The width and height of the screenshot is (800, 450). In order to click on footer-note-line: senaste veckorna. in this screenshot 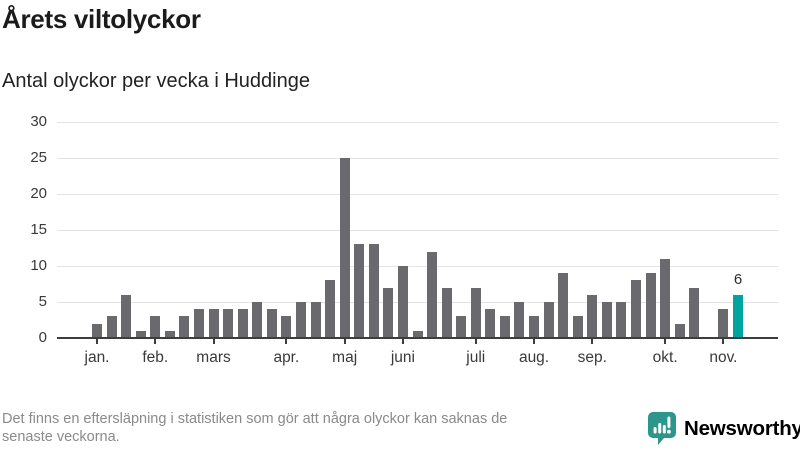, I will do `click(61, 437)`.